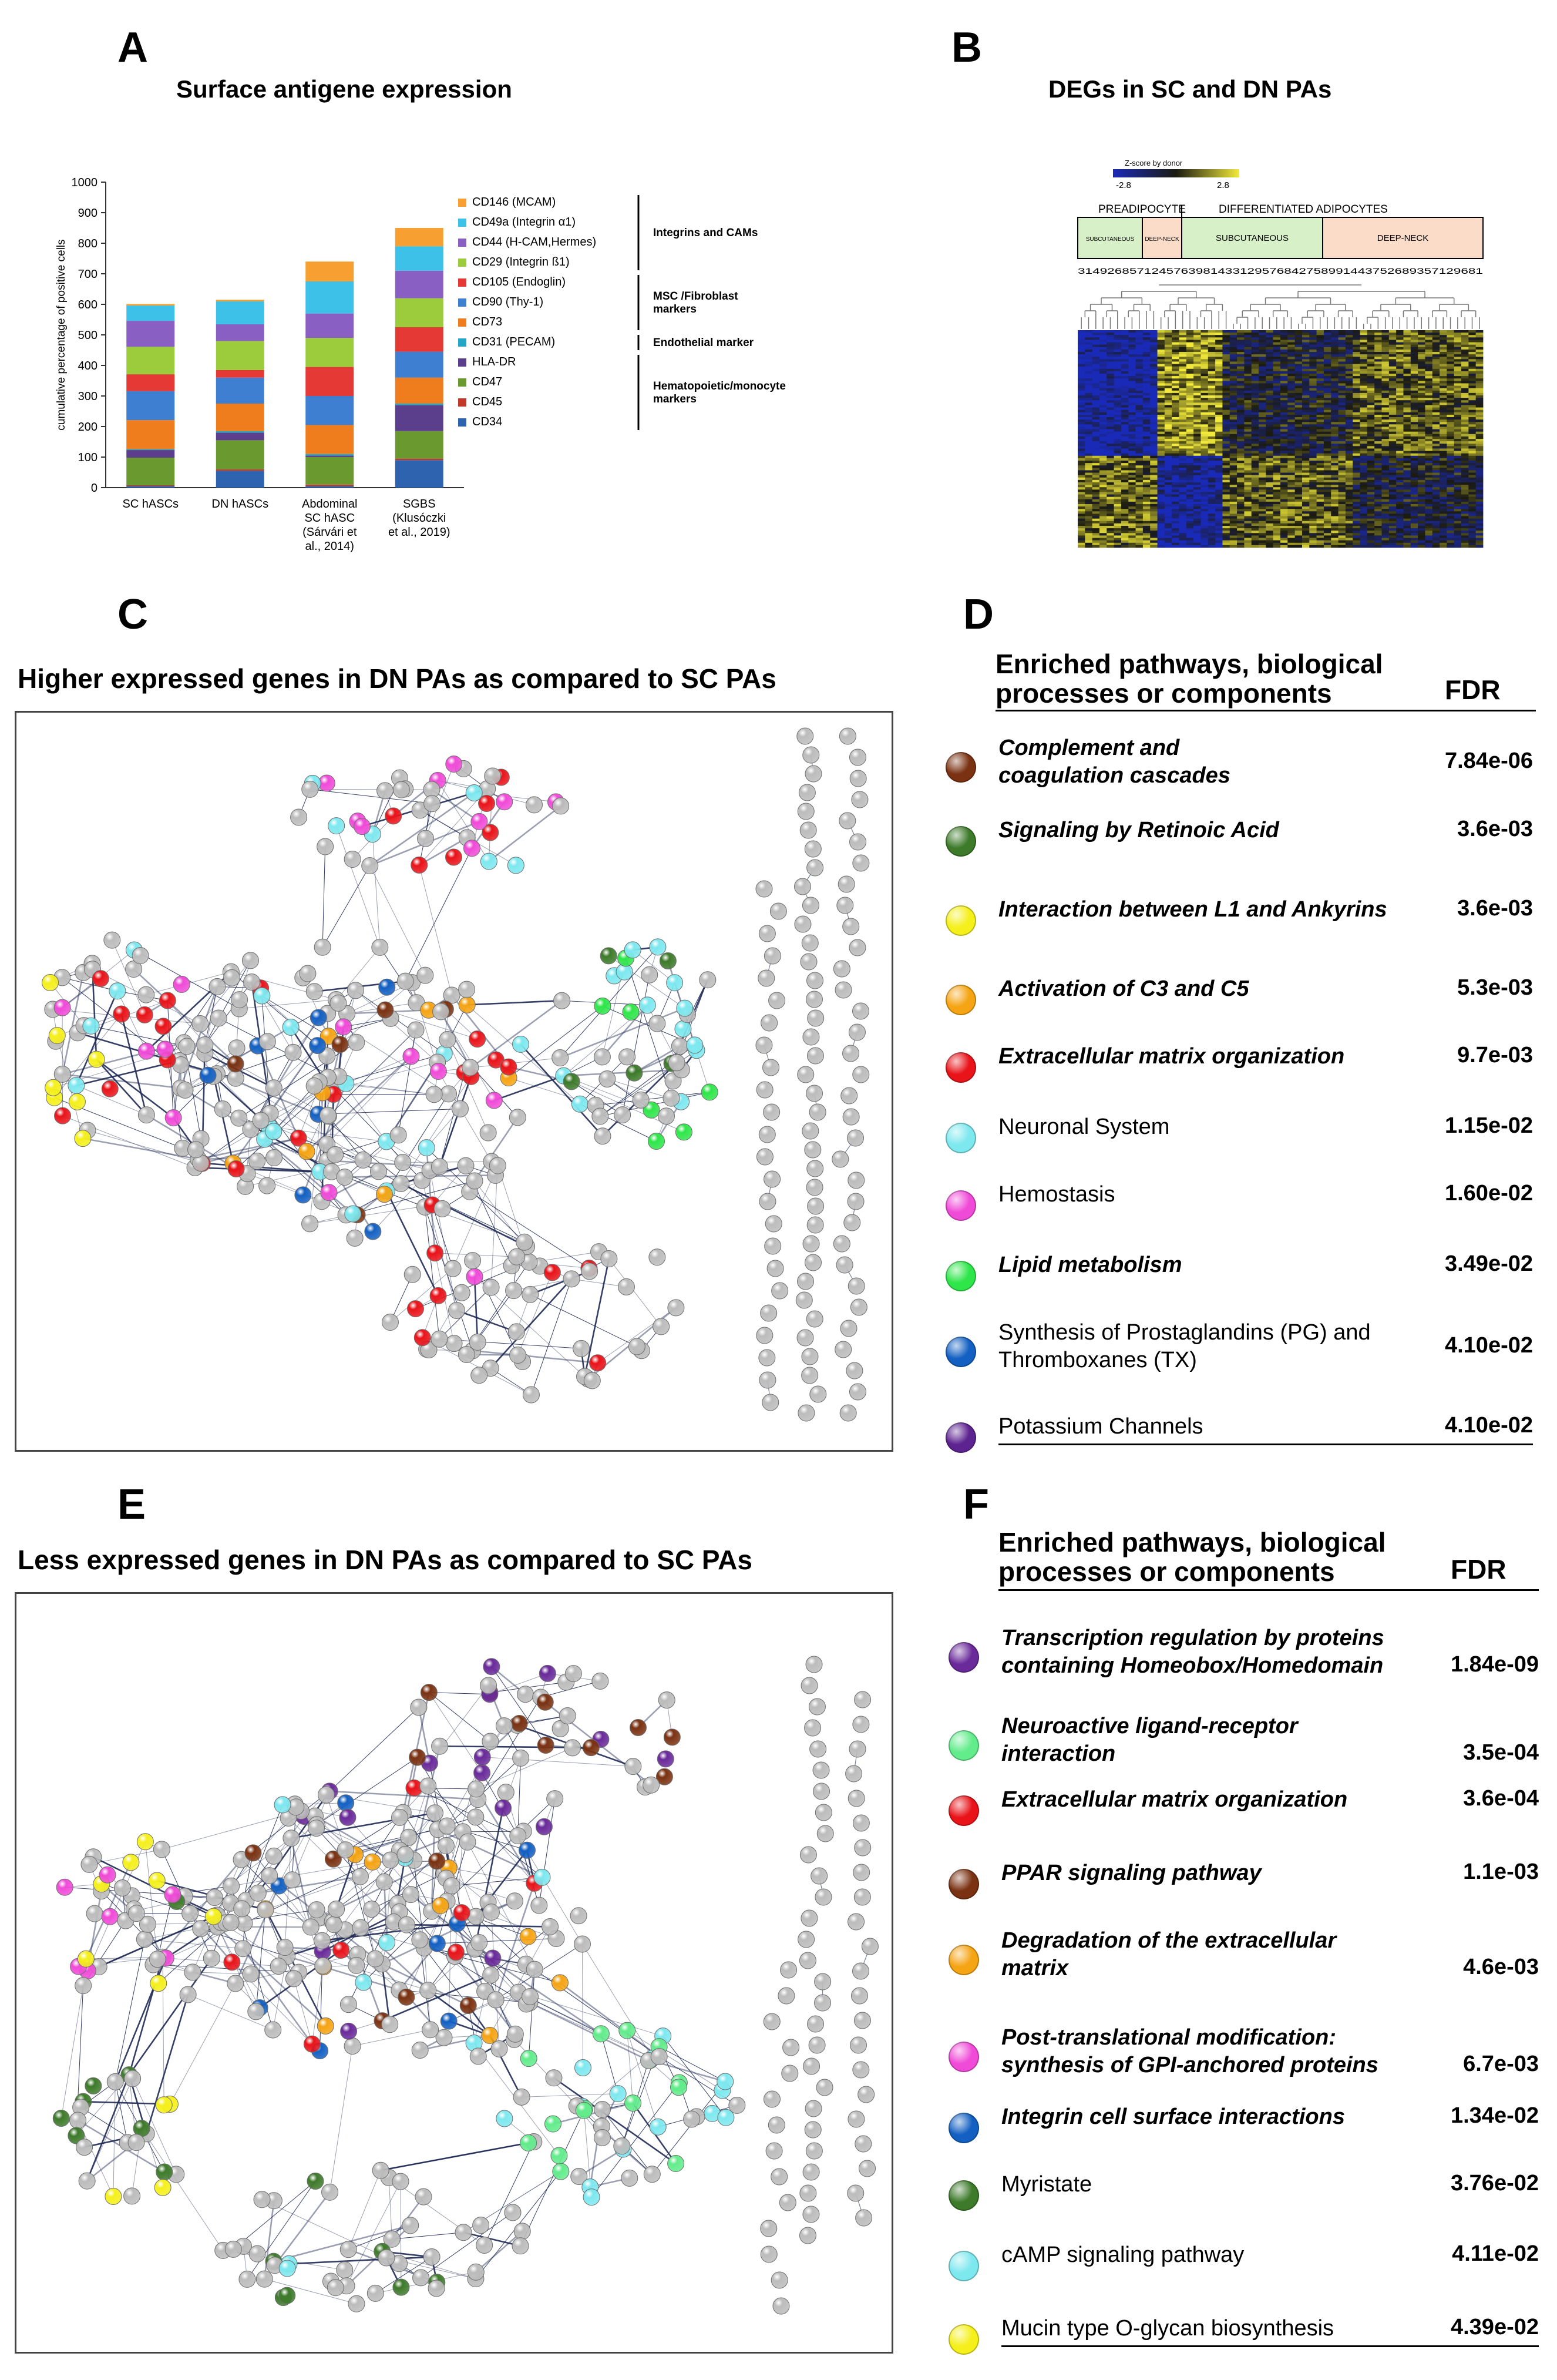 The image size is (1557, 2380). Describe the element at coordinates (508, 302) in the screenshot. I see `legend-label: CD90 (Thy-1)` at that location.